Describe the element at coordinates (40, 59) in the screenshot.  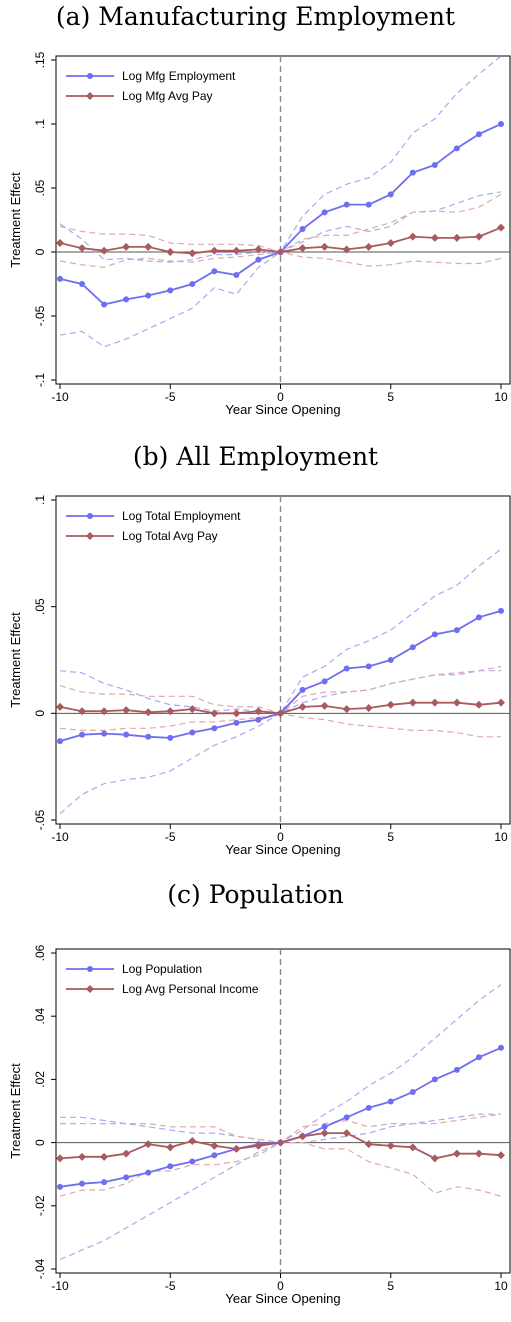
I see `y-tick-label: .15` at that location.